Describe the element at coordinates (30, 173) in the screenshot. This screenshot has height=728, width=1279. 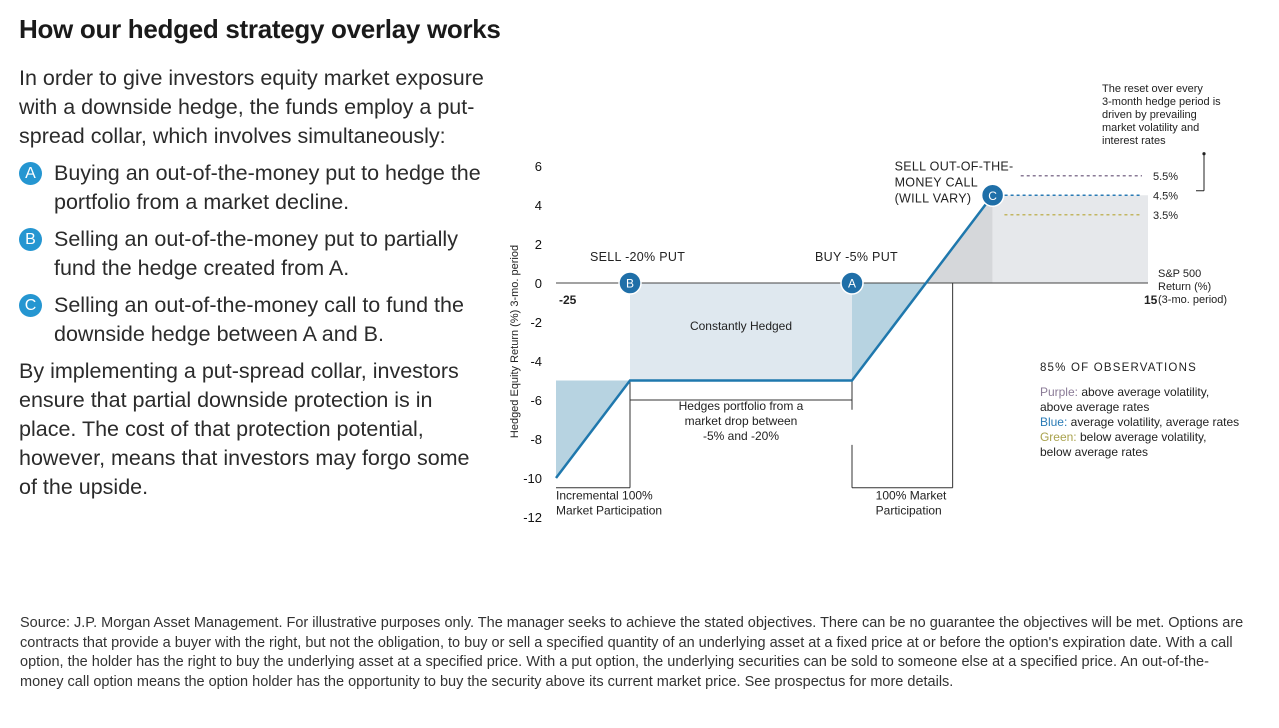
I see `badge-a-icon: A` at that location.